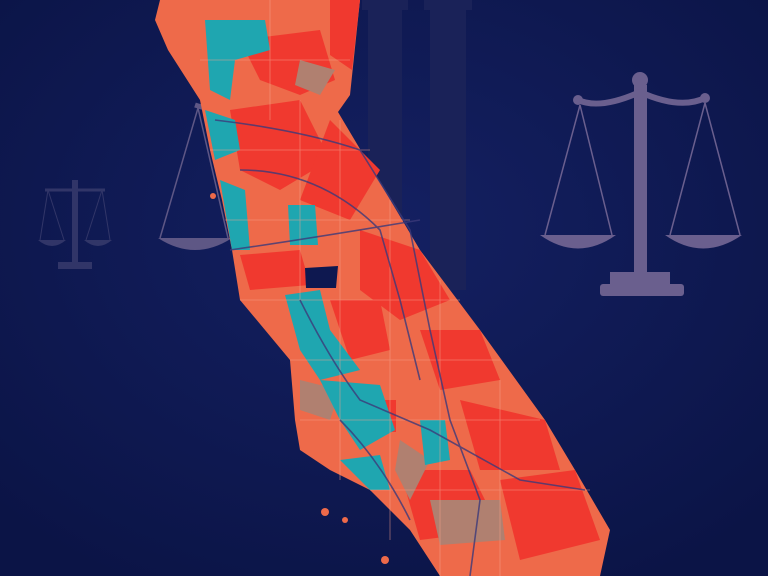  Describe the element at coordinates (417, 145) in the screenshot. I see `pillars` at that location.